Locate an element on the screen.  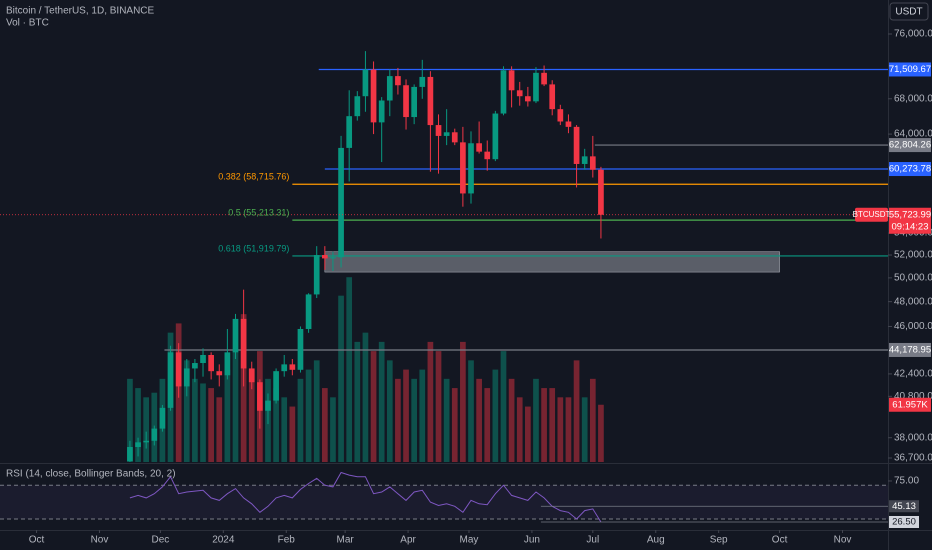
rsi-line is located at coordinates (365, 497).